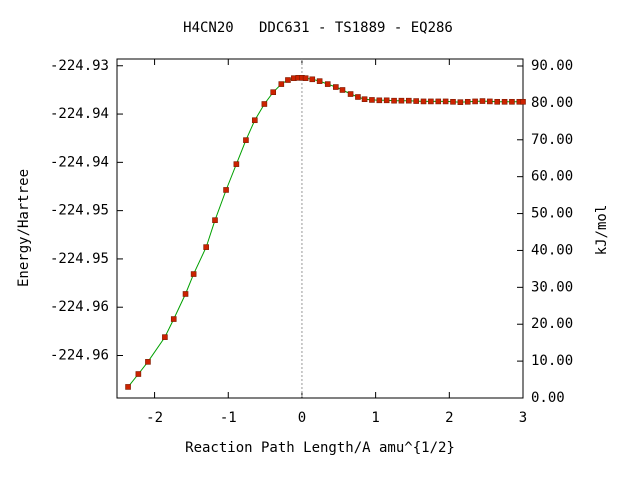 The width and height of the screenshot is (640, 480). Describe the element at coordinates (552, 287) in the screenshot. I see `y2-tick-label: 30.00` at that location.